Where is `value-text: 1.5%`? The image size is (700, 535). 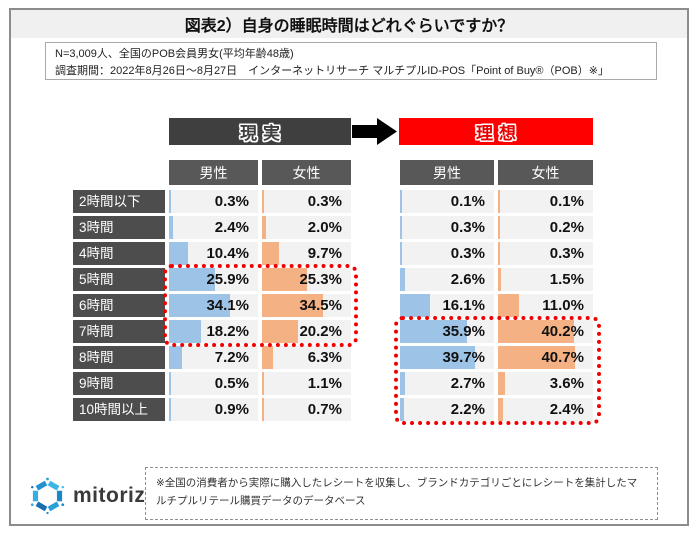
value-text: 1.5% is located at coordinates (566, 279).